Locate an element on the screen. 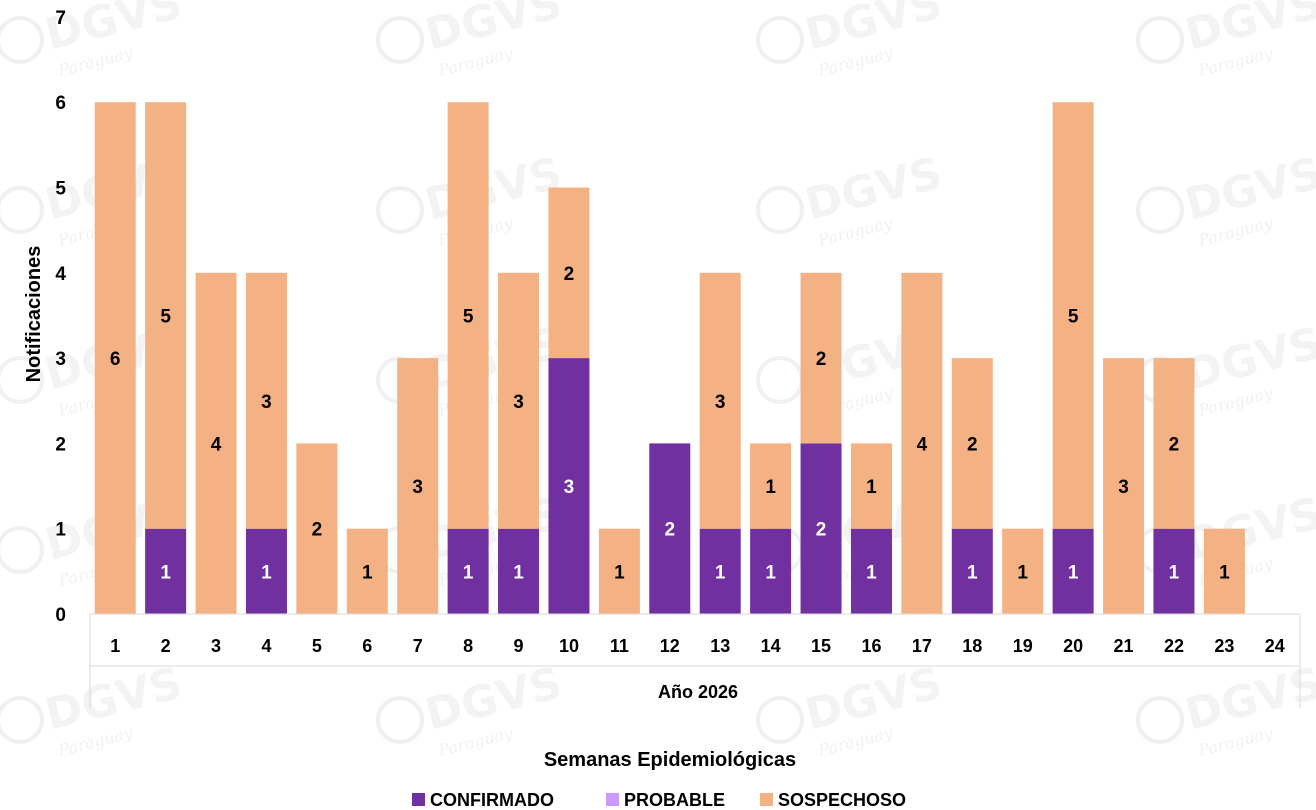 The height and width of the screenshot is (810, 1316). legend-item-probable: PROBABLE is located at coordinates (665, 800).